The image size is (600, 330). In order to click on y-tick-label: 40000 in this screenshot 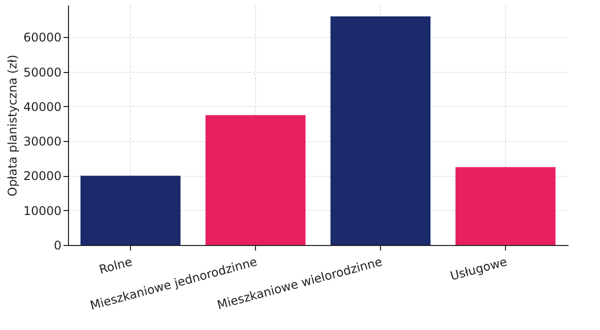, I will do `click(42, 107)`.